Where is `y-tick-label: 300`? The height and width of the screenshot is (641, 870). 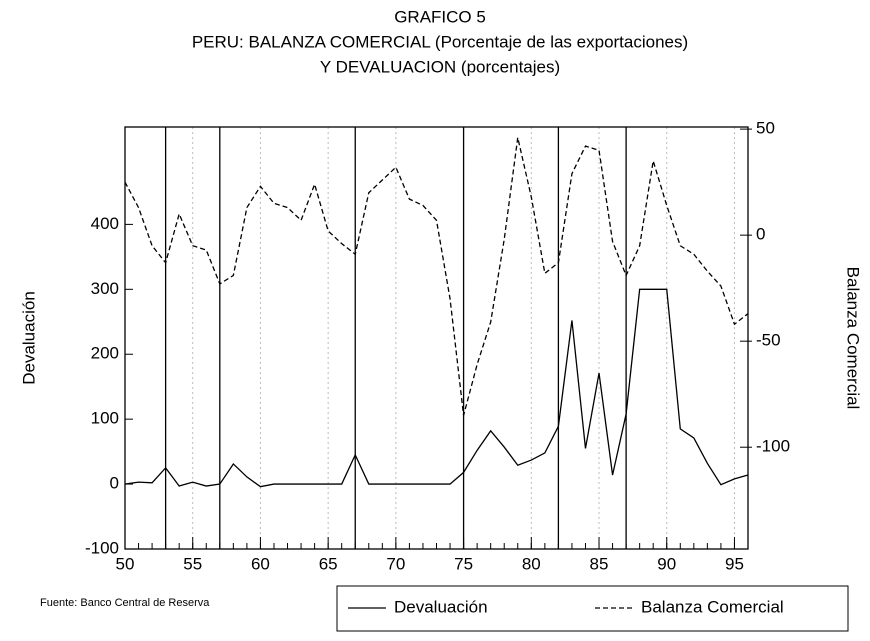
y-tick-label: 300 is located at coordinates (105, 288).